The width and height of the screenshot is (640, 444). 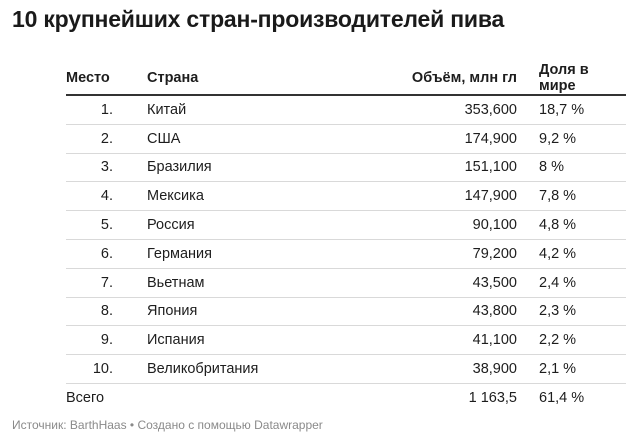 I want to click on header-rank: Место, so click(x=89, y=79).